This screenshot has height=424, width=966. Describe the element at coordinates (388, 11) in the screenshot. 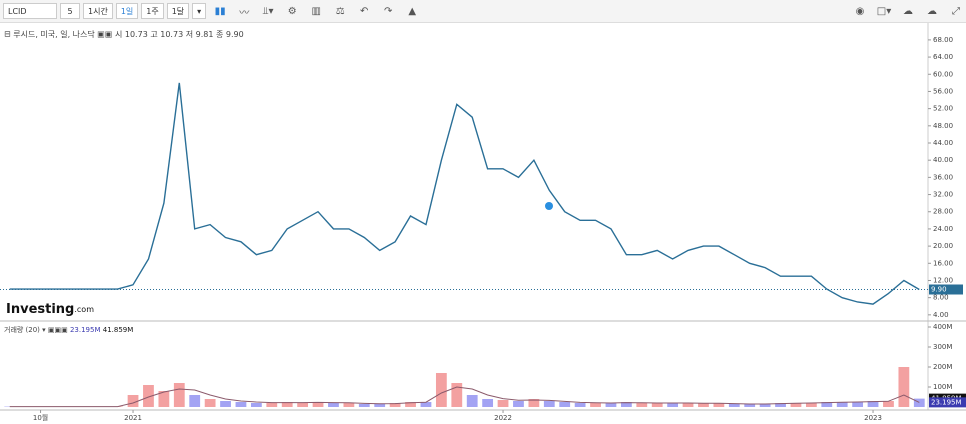

I see `redo-icon: ↷` at that location.